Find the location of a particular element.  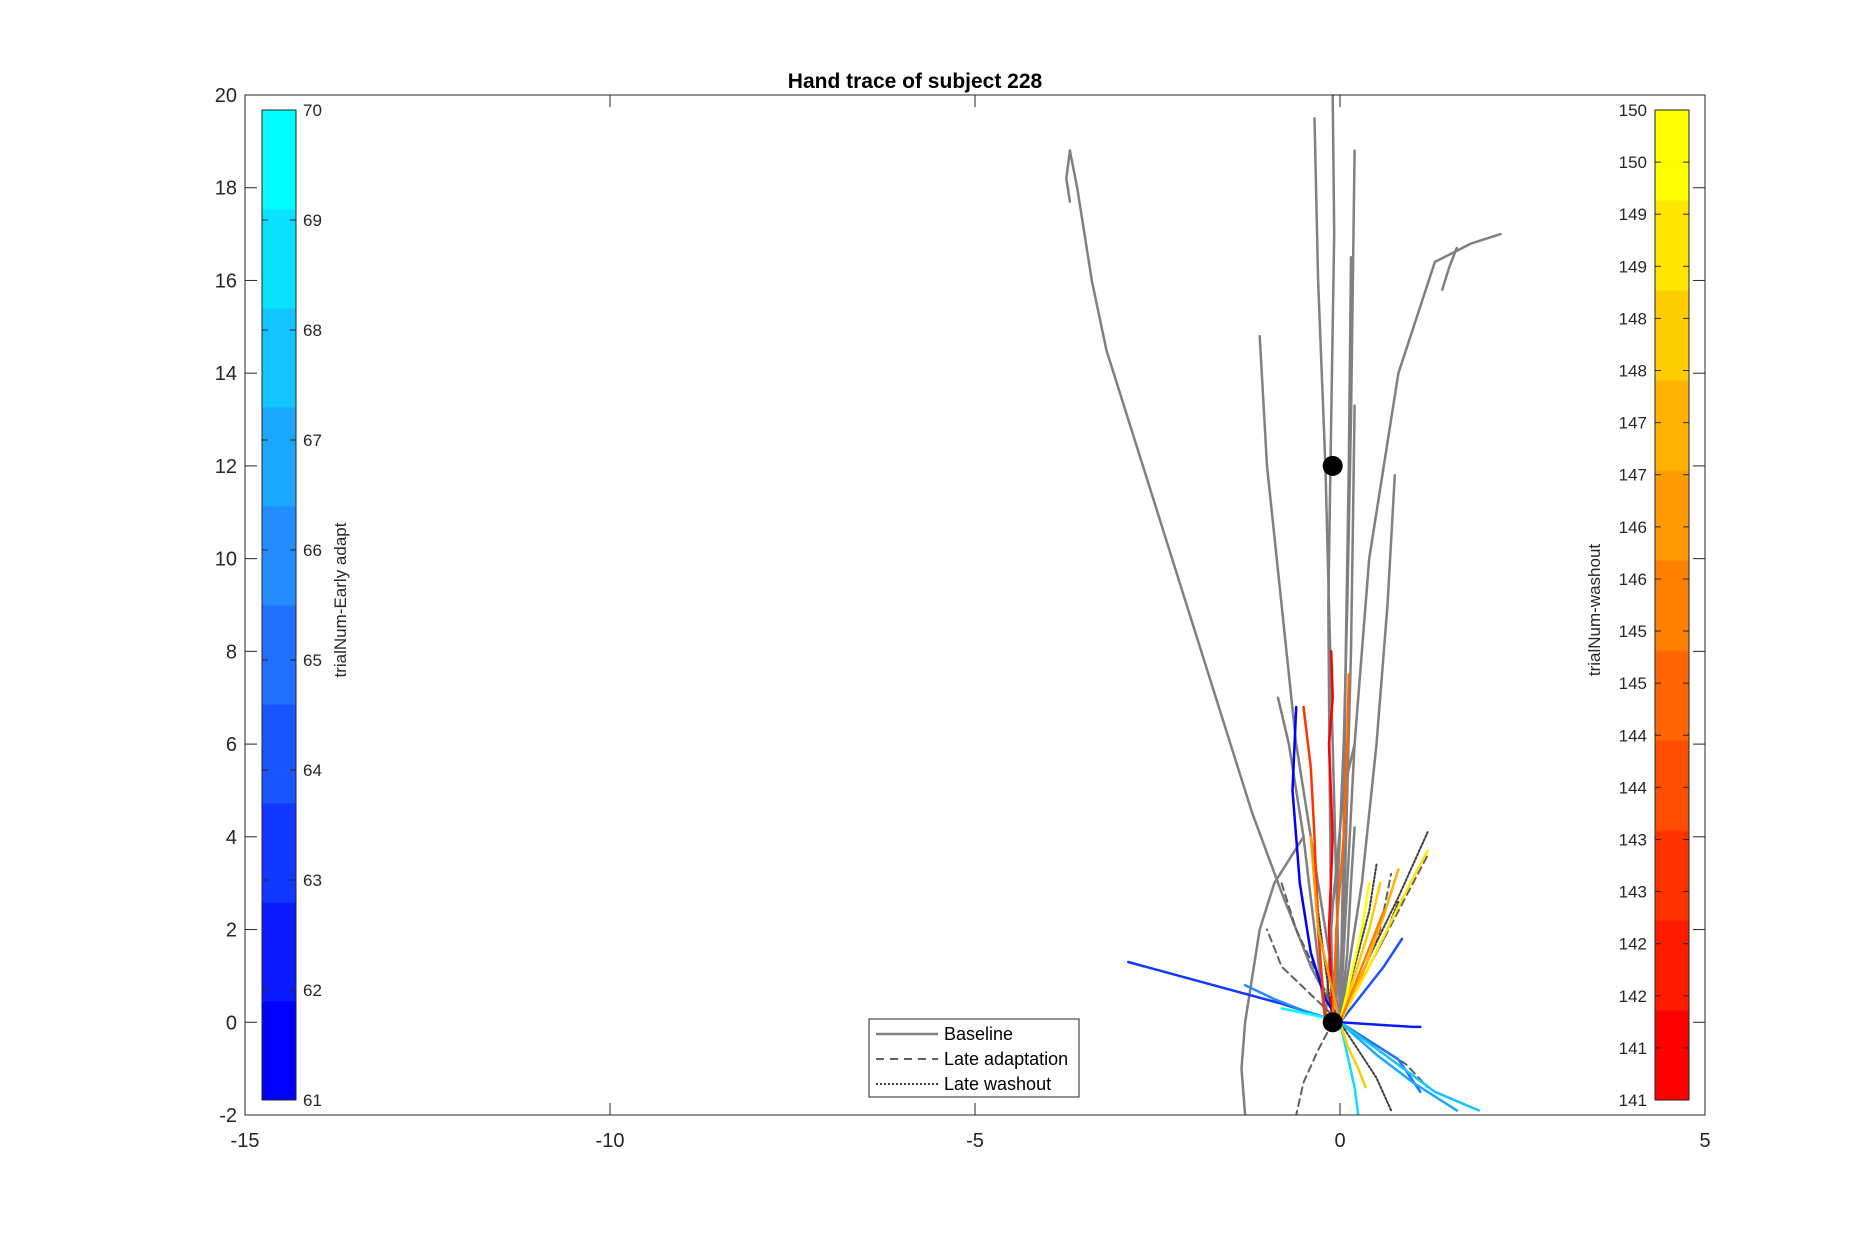

colorbar-tick-label: 147 is located at coordinates (1633, 475).